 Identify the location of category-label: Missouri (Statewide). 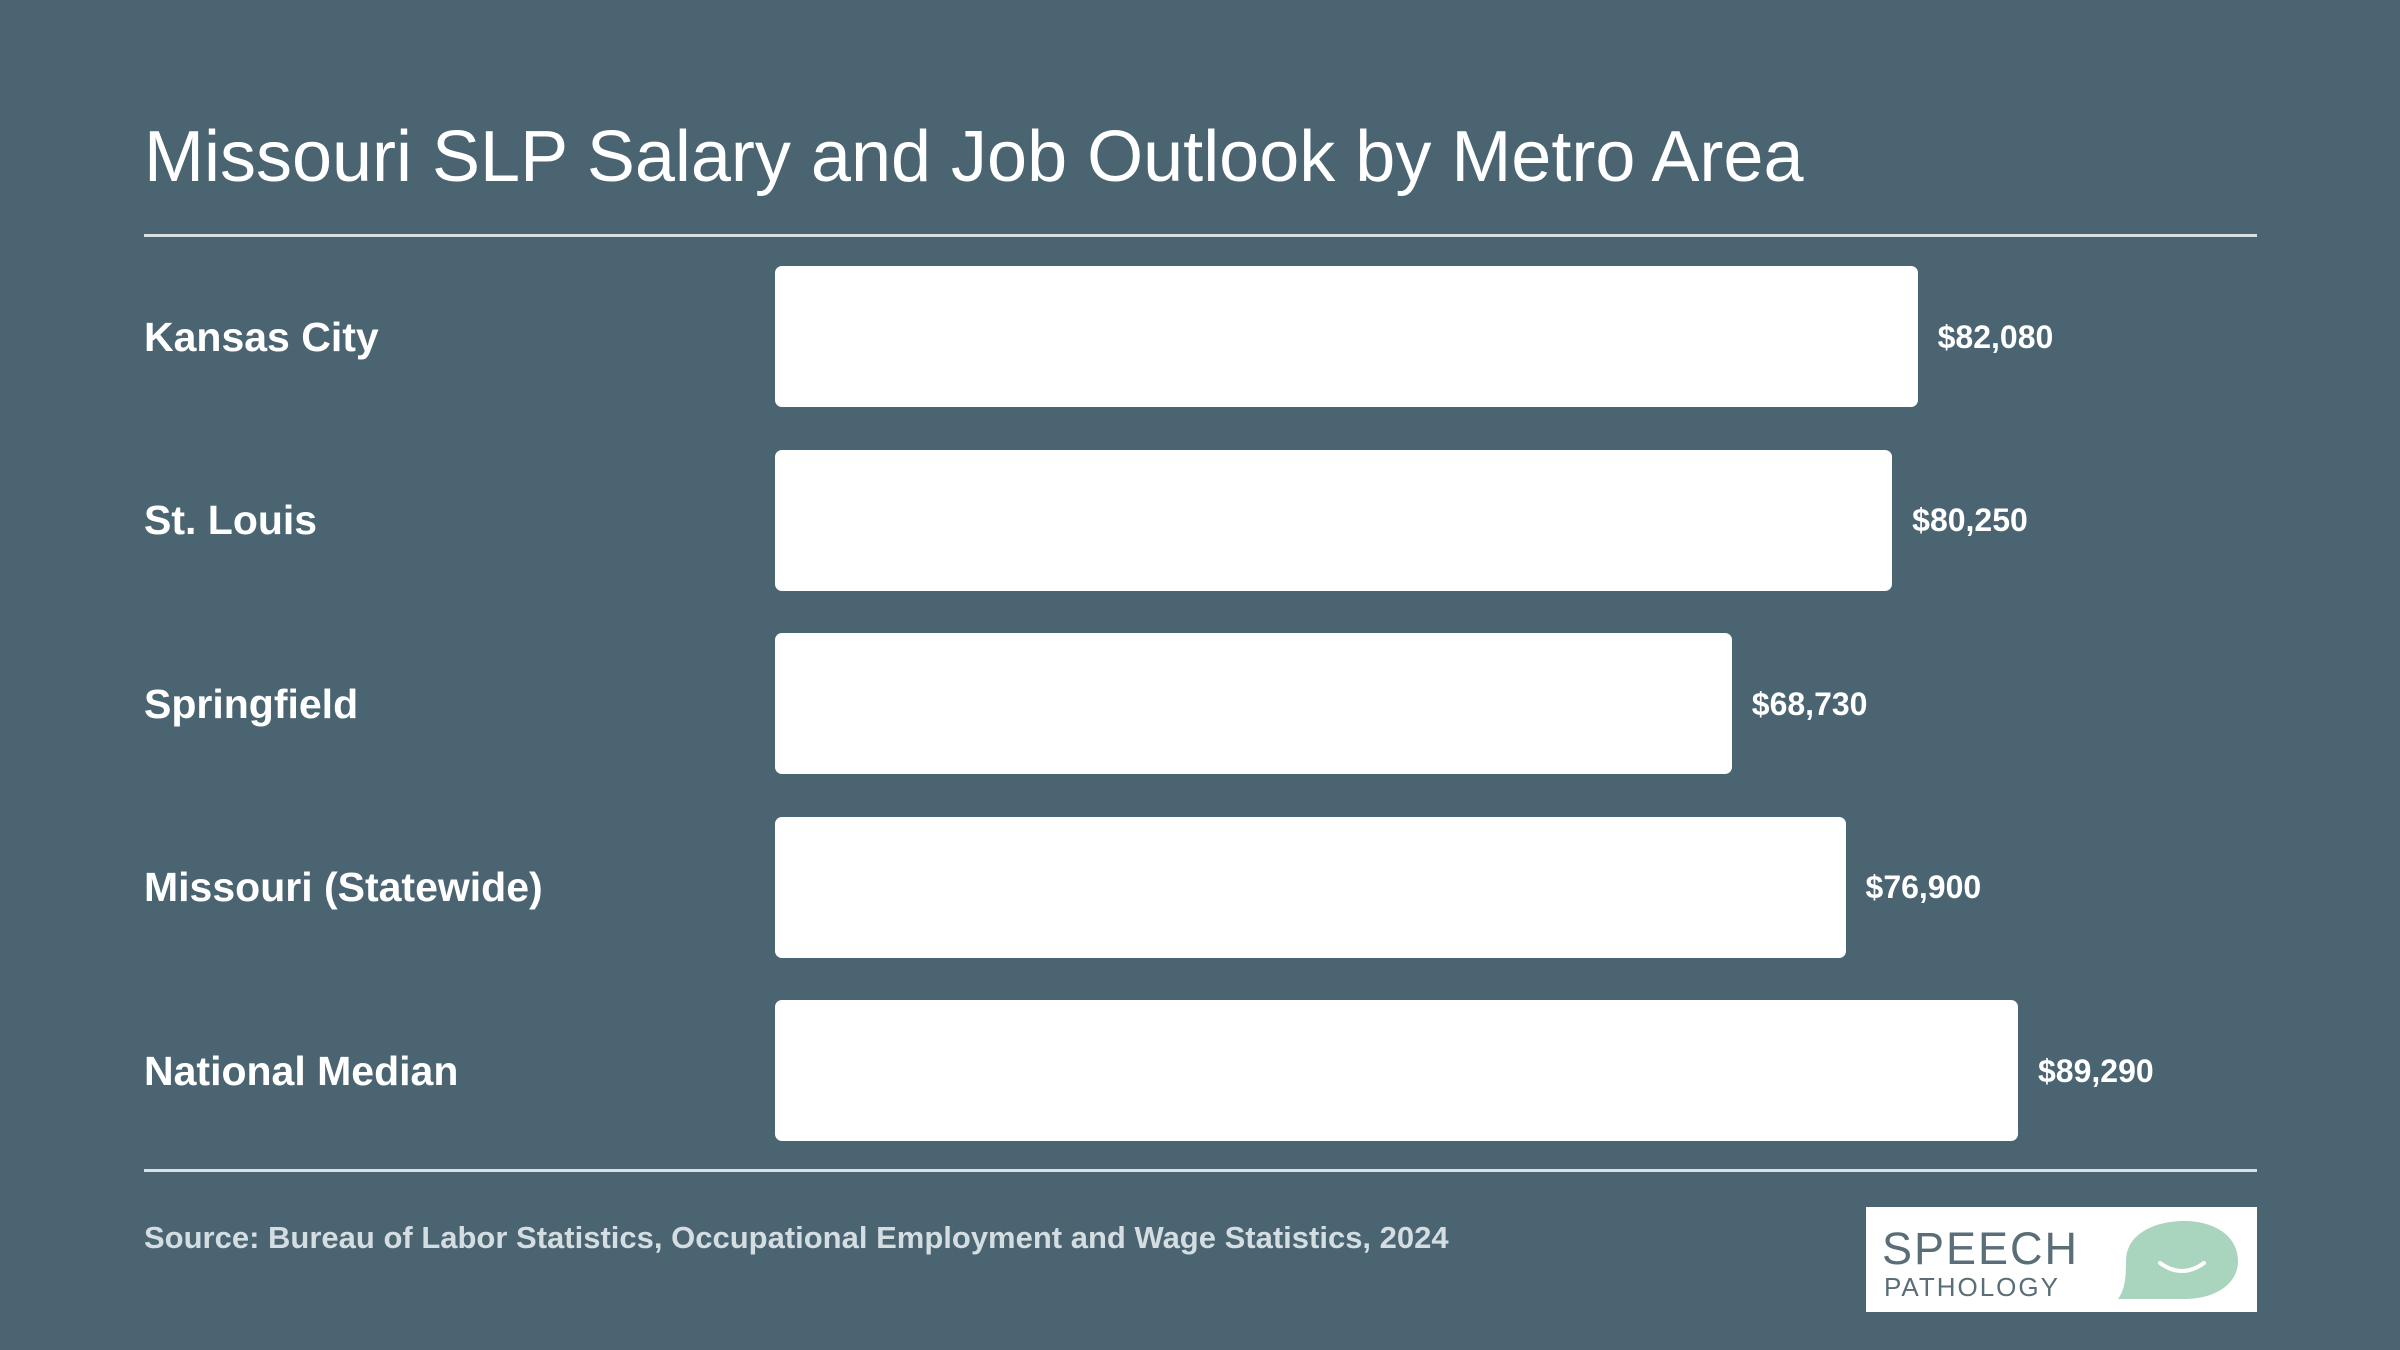
(343, 887).